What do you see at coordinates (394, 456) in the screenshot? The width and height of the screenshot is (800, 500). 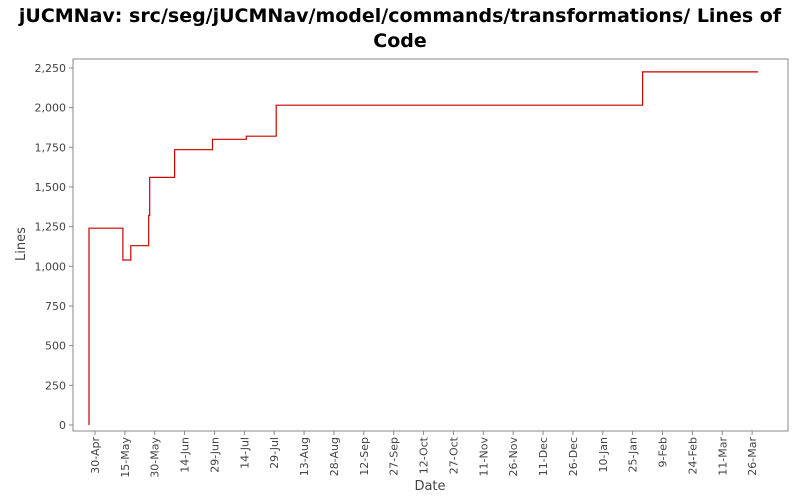 I see `x-tick-label: 27-Sep` at bounding box center [394, 456].